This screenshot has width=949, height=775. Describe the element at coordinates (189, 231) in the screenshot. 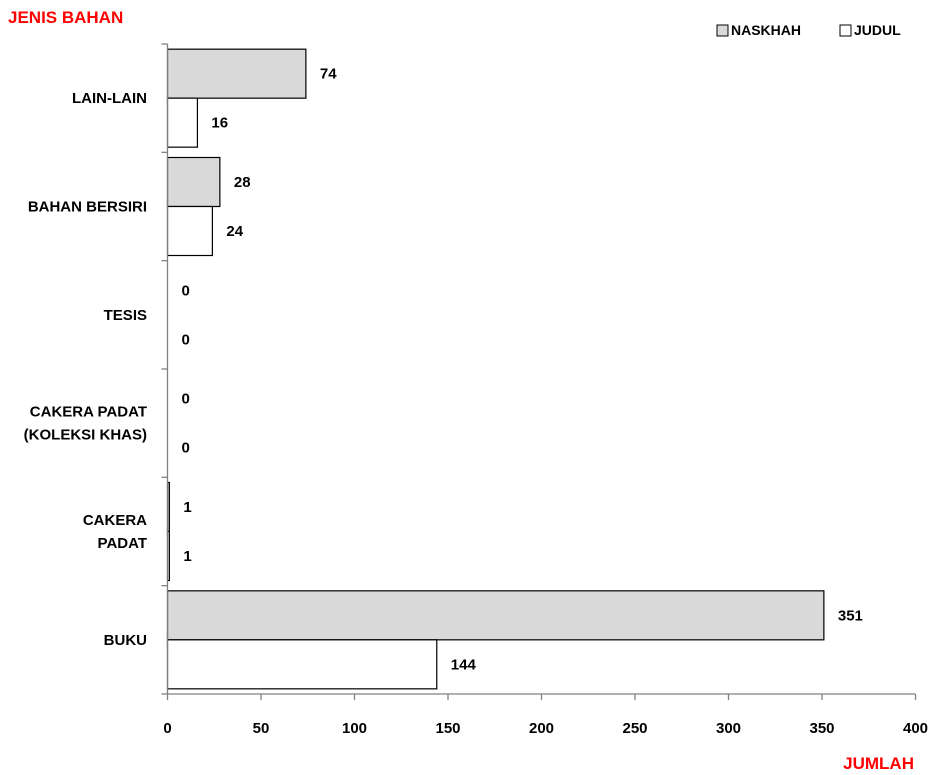

I see `bar-judul-bahan-bersiri` at that location.